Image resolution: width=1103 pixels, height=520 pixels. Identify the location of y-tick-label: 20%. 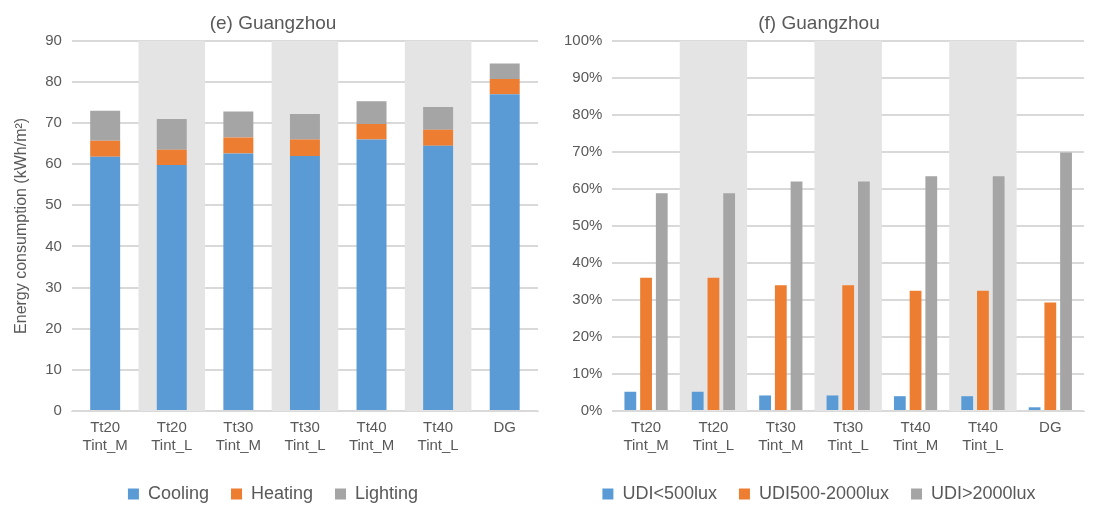
(587, 336).